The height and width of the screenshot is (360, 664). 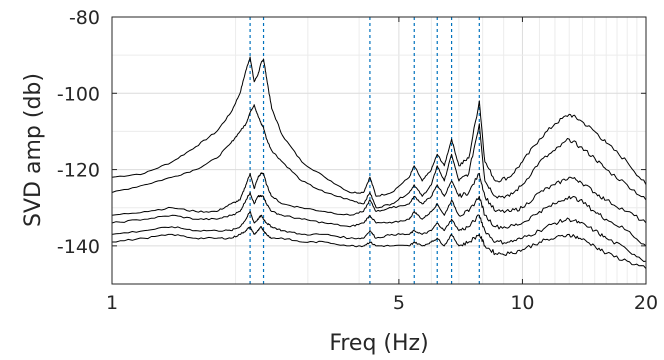 I want to click on x-tick-label: 5, so click(x=399, y=303).